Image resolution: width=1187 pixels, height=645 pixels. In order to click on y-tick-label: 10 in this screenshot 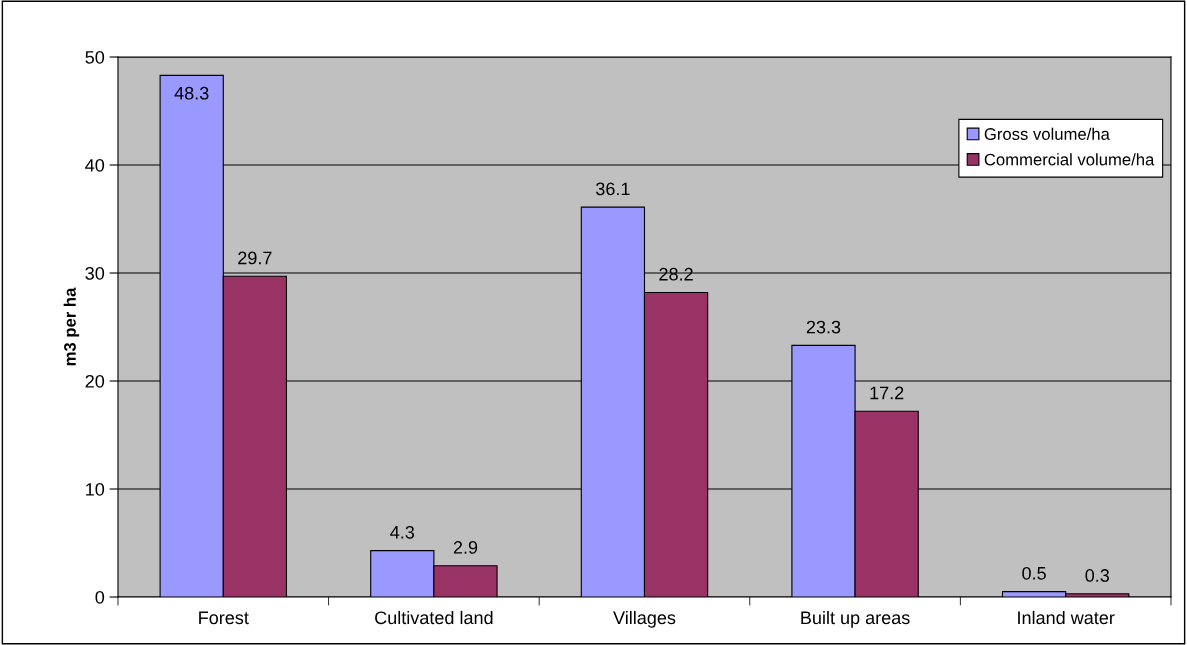, I will do `click(95, 489)`.